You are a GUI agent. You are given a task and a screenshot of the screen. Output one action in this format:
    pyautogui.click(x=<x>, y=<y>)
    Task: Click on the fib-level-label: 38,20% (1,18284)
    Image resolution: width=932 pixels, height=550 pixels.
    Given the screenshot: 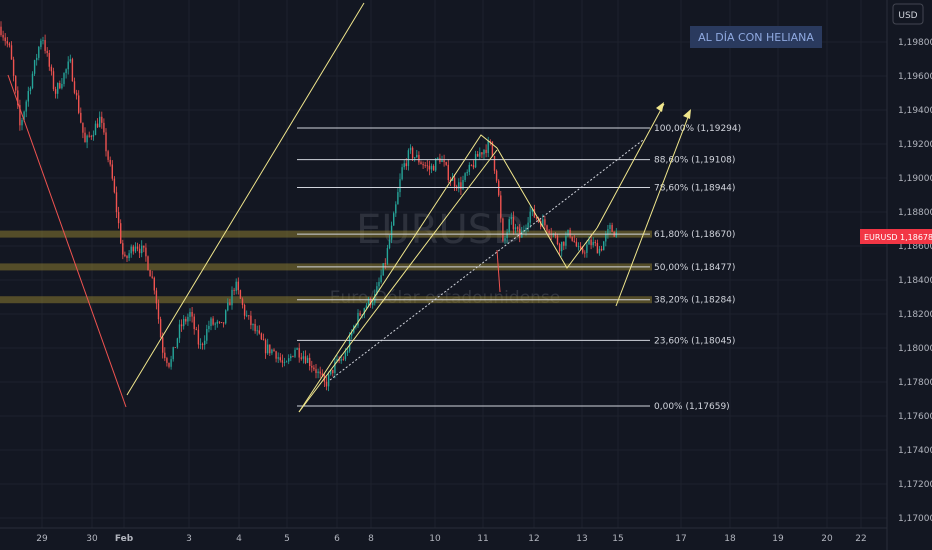 What is the action you would take?
    pyautogui.click(x=694, y=301)
    